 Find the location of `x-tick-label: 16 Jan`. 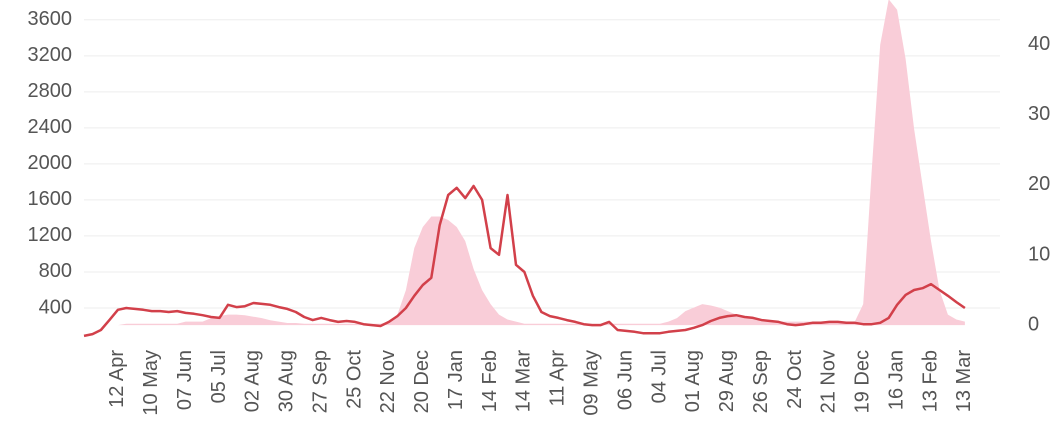

x-tick-label: 16 Jan is located at coordinates (896, 380).